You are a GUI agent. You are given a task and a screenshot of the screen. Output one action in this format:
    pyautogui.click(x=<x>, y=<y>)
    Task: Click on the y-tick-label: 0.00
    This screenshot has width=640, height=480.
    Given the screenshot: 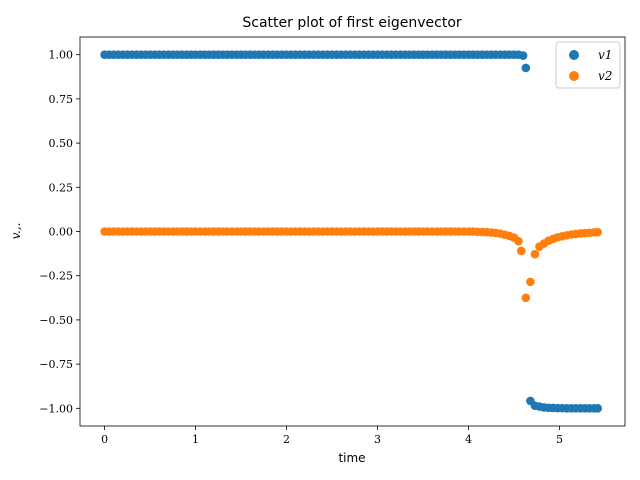 What is the action you would take?
    pyautogui.click(x=61, y=232)
    